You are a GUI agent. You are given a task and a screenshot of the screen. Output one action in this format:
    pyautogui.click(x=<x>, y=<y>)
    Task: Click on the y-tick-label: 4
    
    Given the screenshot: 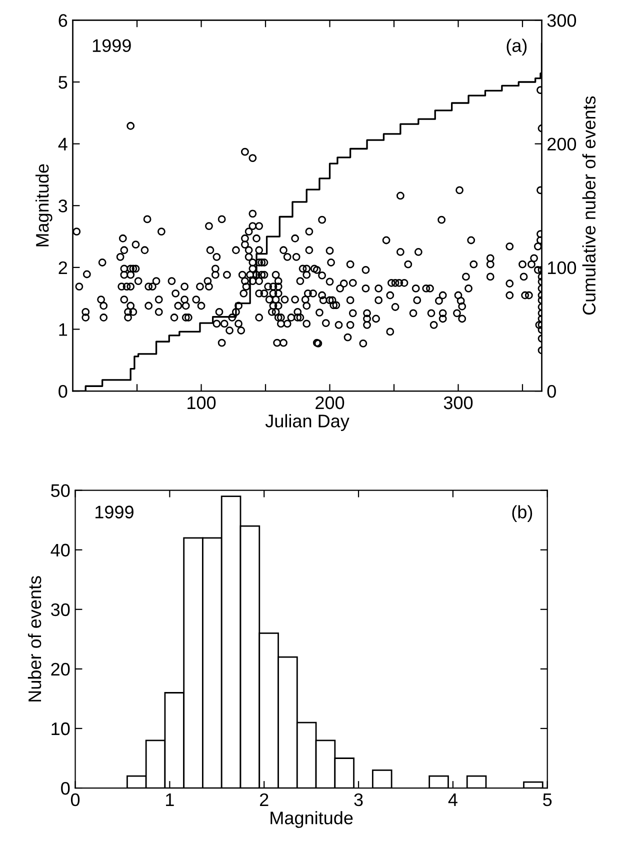 What is the action you would take?
    pyautogui.click(x=63, y=144)
    